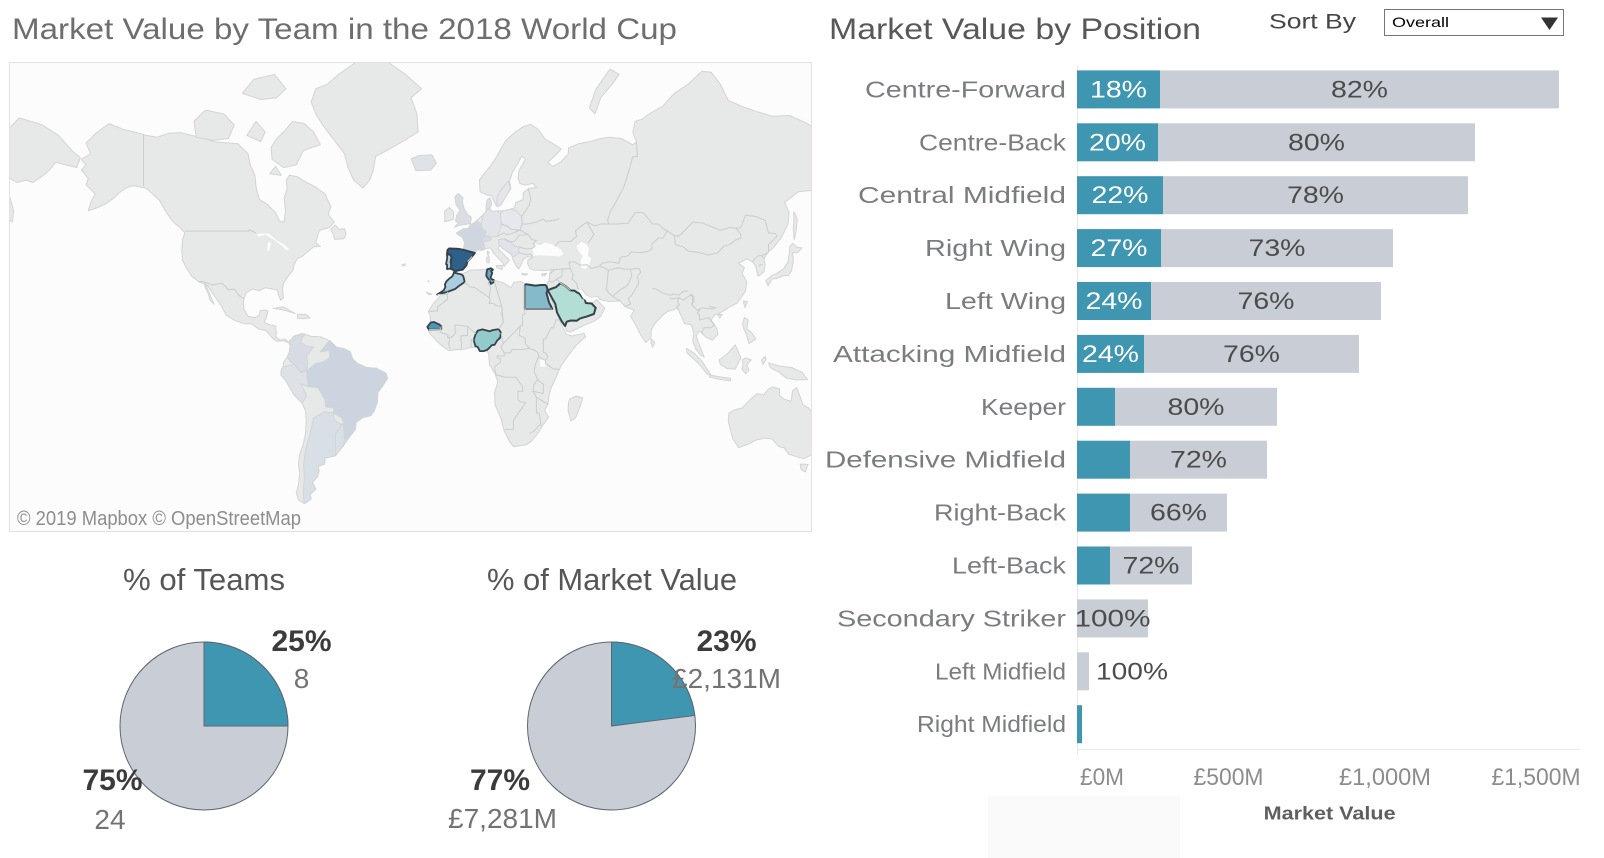  What do you see at coordinates (1015, 29) in the screenshot?
I see `svg-text: Market Value by Position` at bounding box center [1015, 29].